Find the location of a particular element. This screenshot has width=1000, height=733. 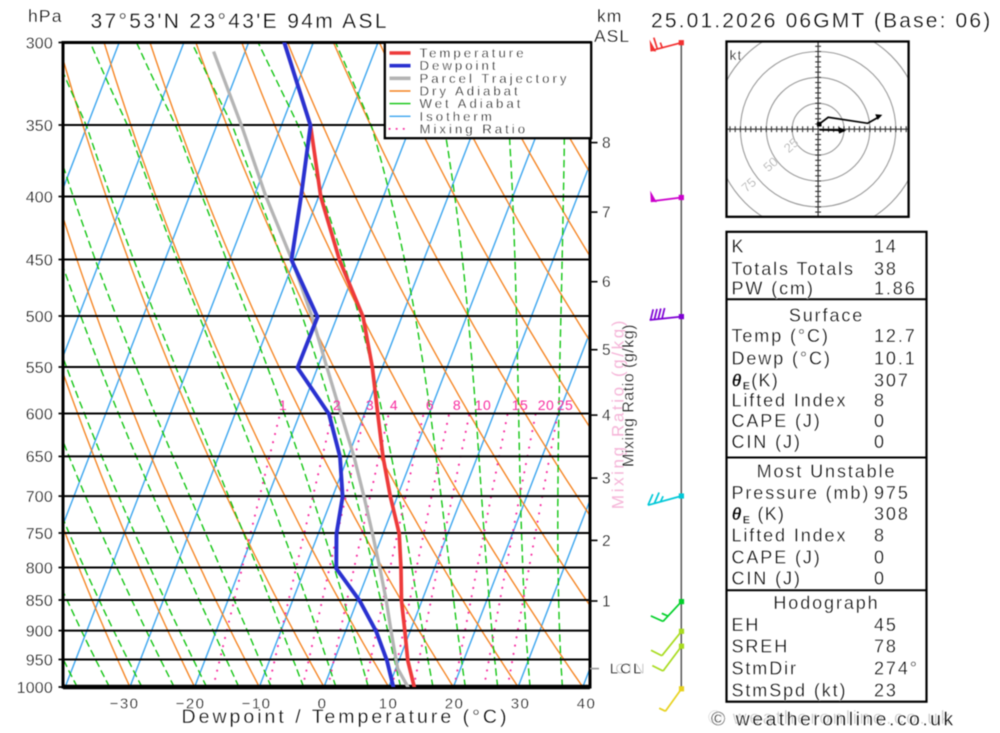

svg-text: Isotherm is located at coordinates (457, 116).